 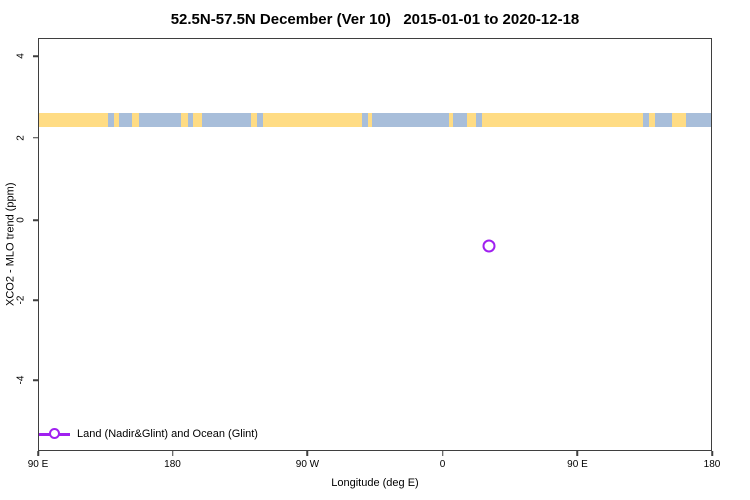 What do you see at coordinates (307, 464) in the screenshot?
I see `x-tick-label: 90 W` at bounding box center [307, 464].